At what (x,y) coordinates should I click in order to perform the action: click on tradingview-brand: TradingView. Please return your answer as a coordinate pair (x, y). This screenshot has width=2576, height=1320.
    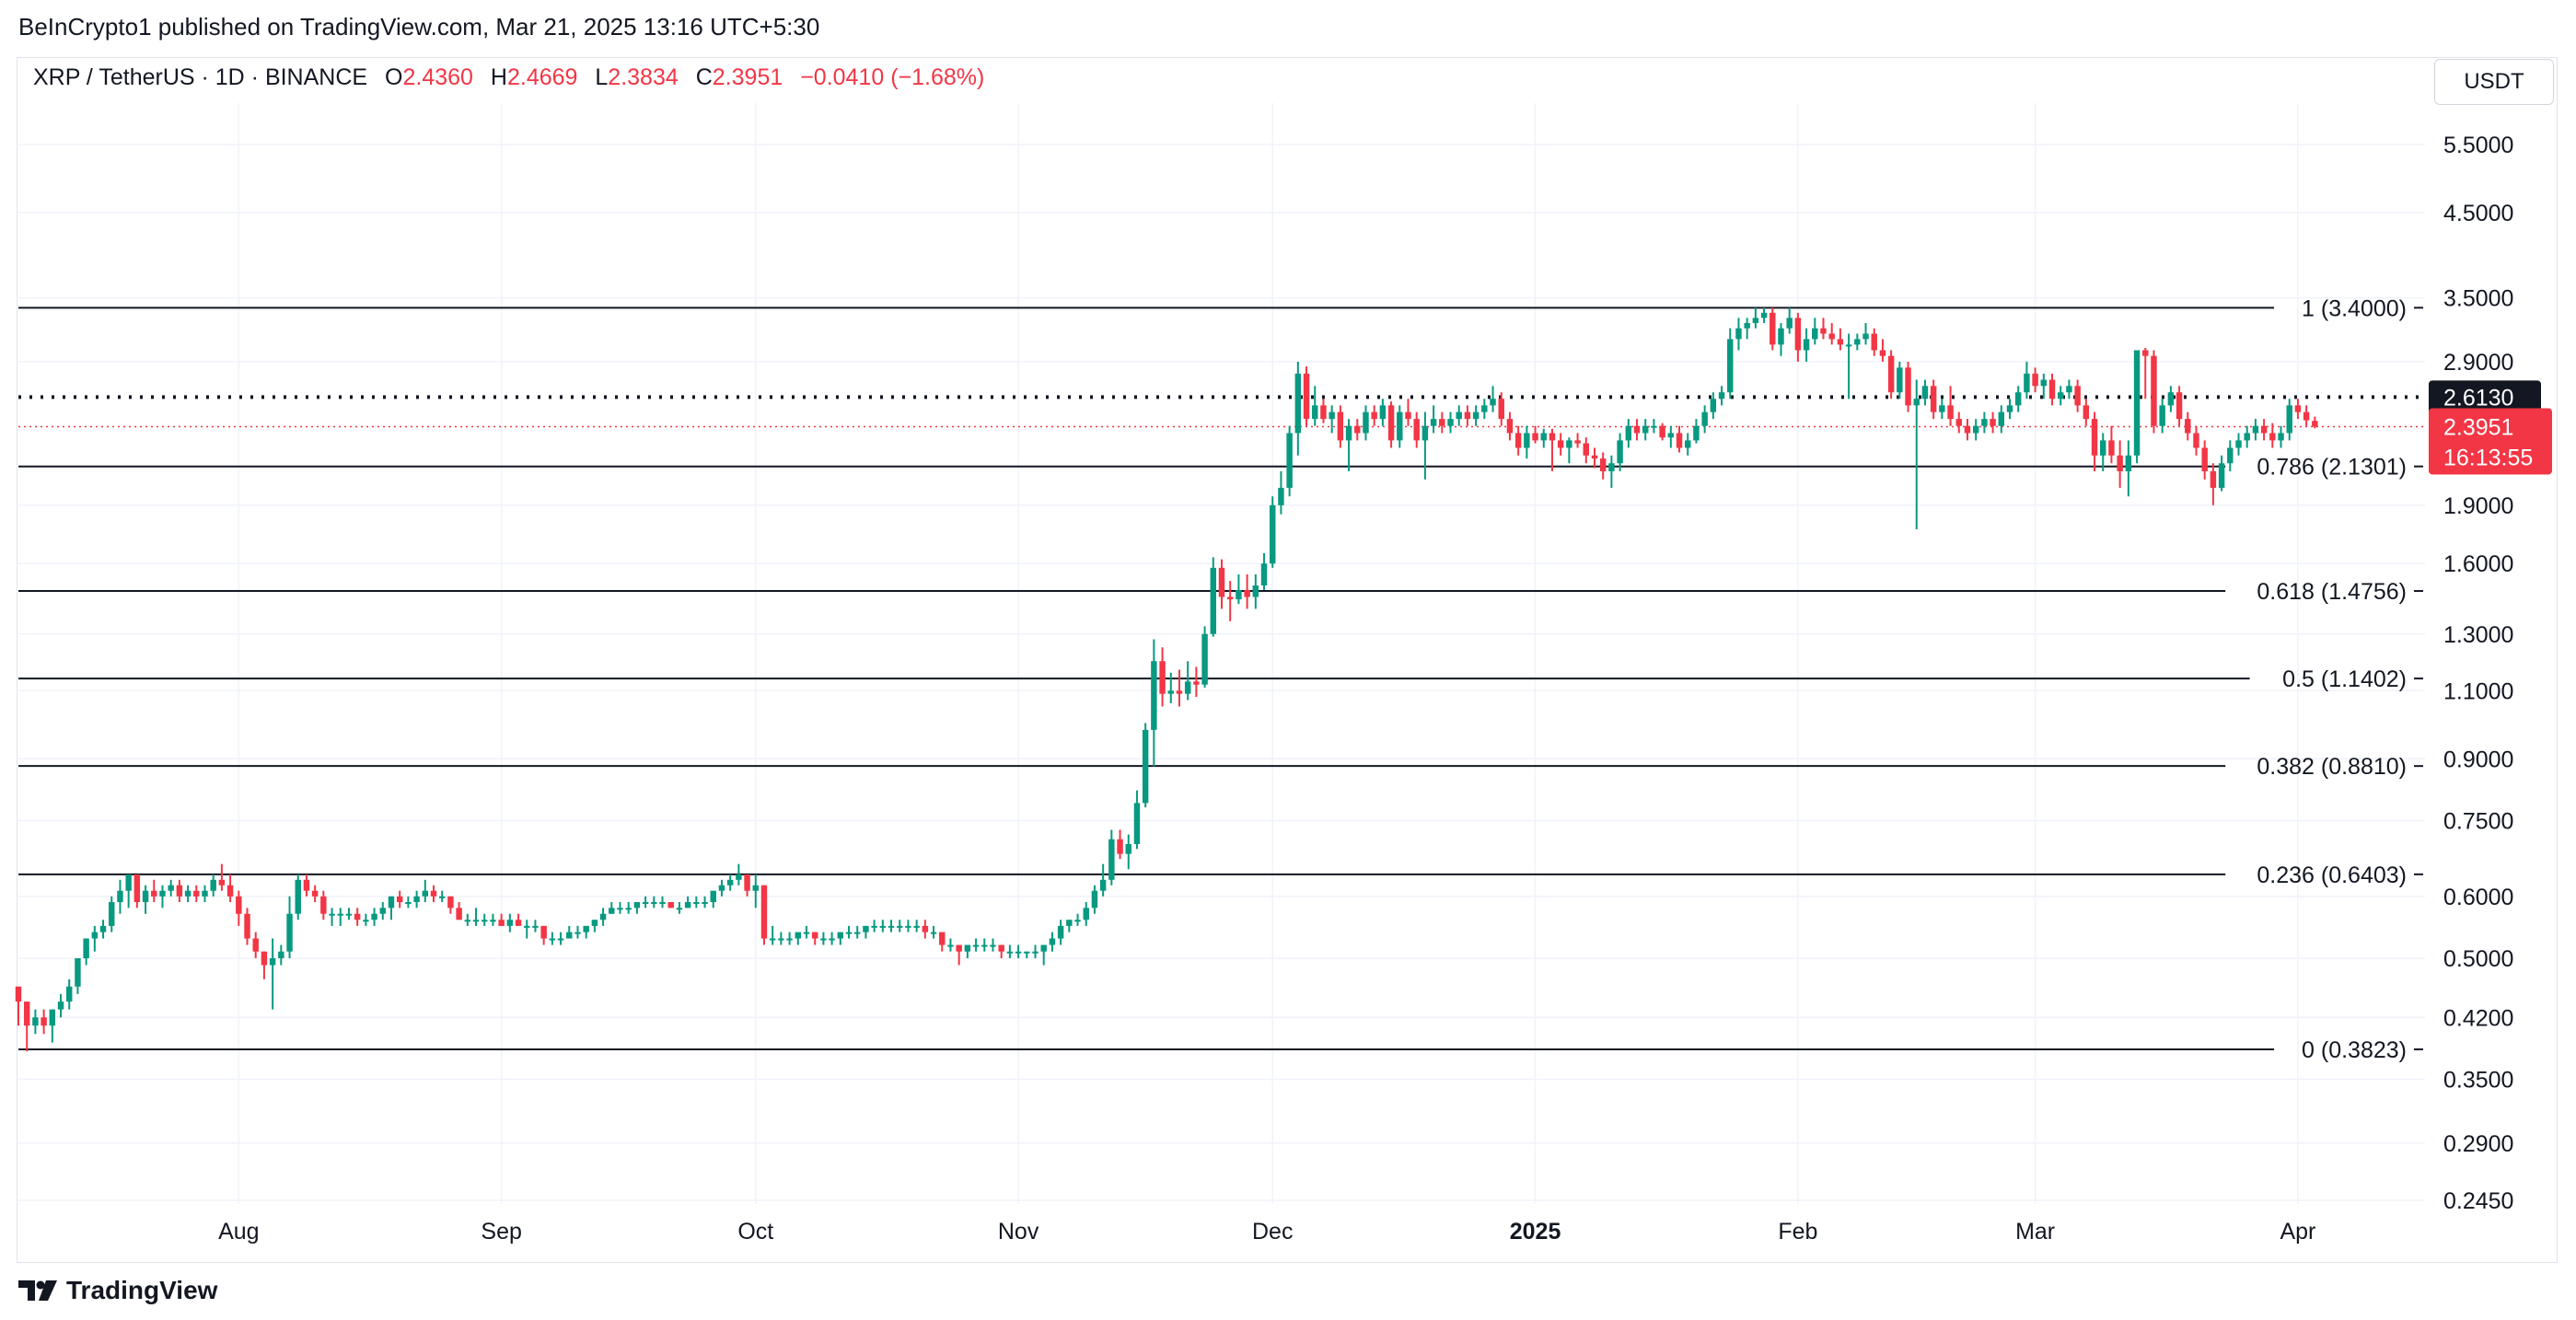
    Looking at the image, I should click on (142, 1290).